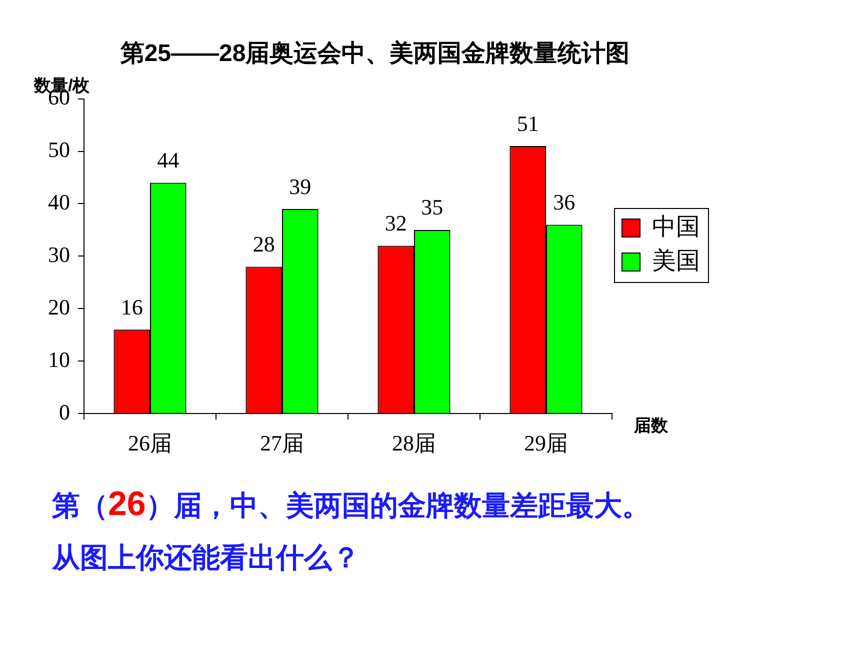  I want to click on x-tick-label: 26届, so click(150, 443).